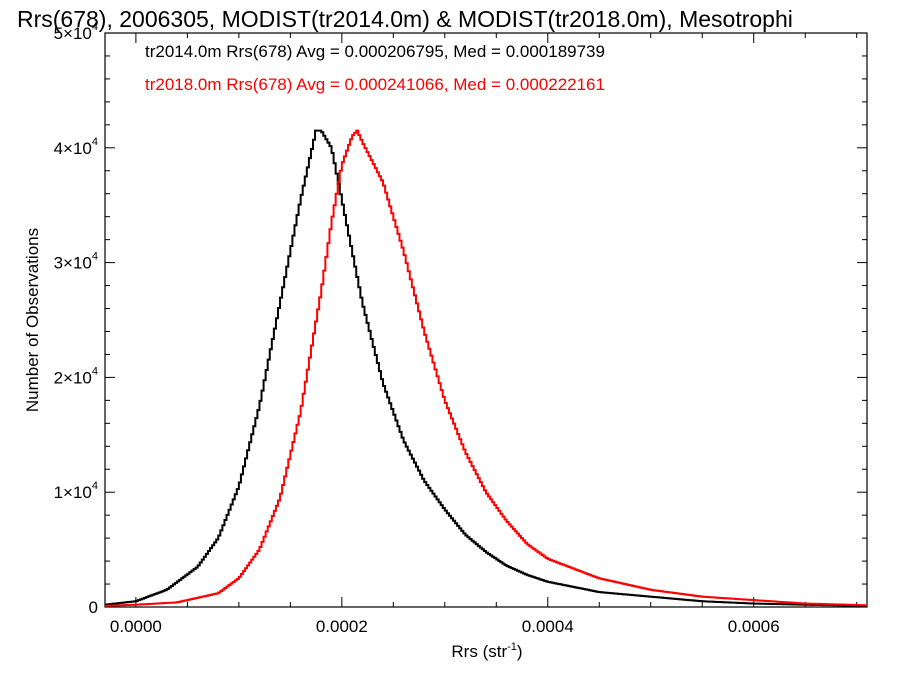  I want to click on x-axis-label-text: Rrs (str, so click(479, 651).